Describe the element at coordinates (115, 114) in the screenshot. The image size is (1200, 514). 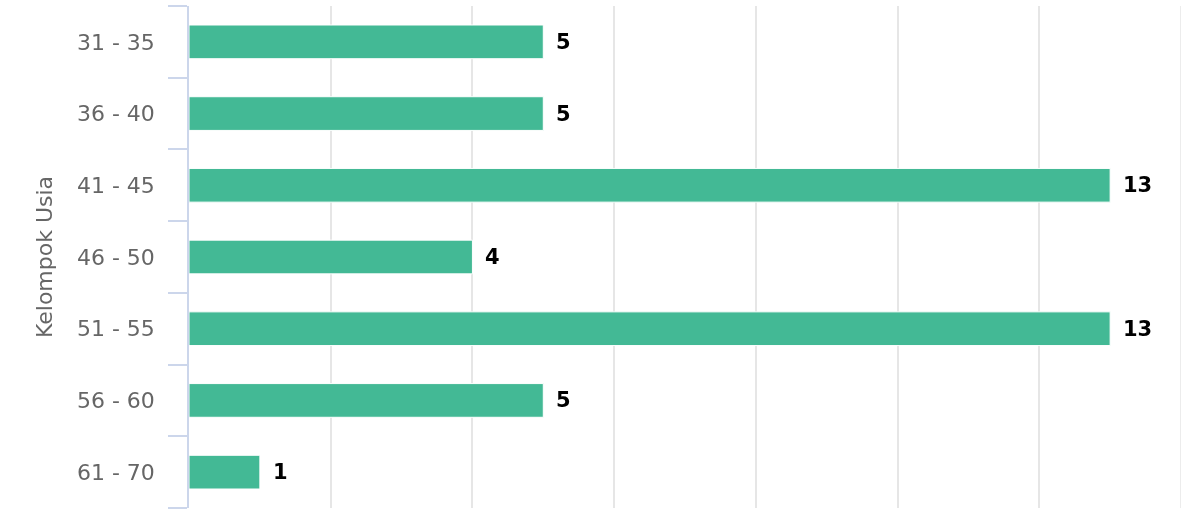
I see `y-tick-label: 36 - 40` at that location.